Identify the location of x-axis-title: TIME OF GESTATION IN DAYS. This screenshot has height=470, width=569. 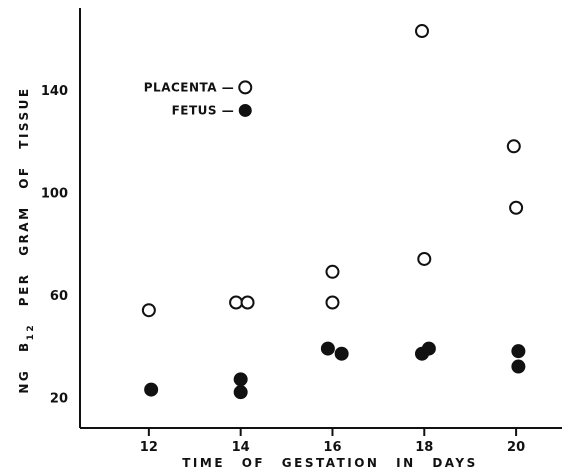
(330, 463).